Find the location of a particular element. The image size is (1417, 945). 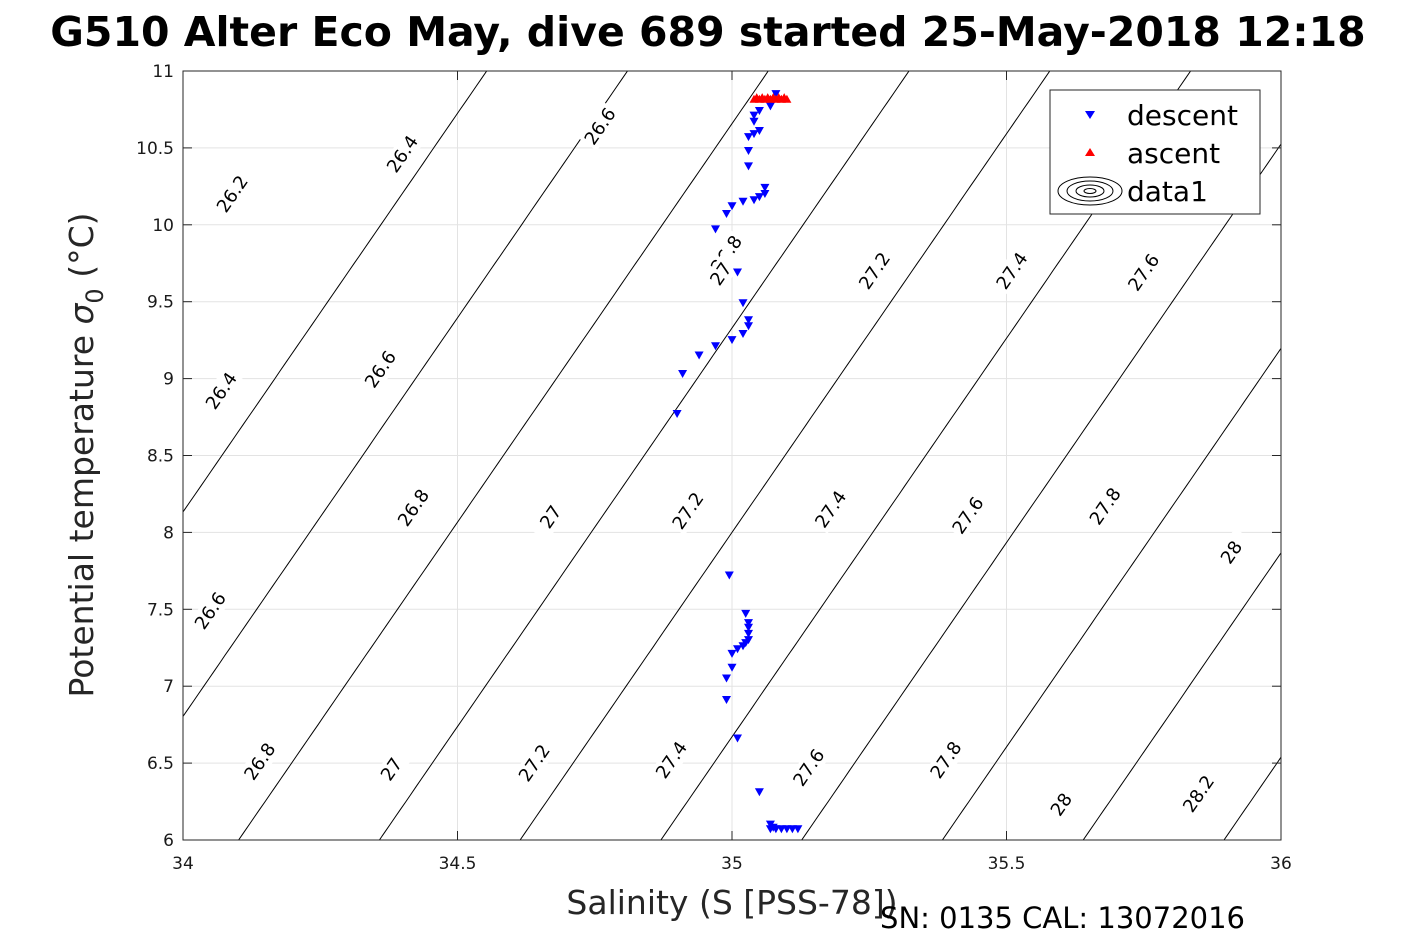

y-axis-label: Potential temperature σ0 (°C) is located at coordinates (85, 455).